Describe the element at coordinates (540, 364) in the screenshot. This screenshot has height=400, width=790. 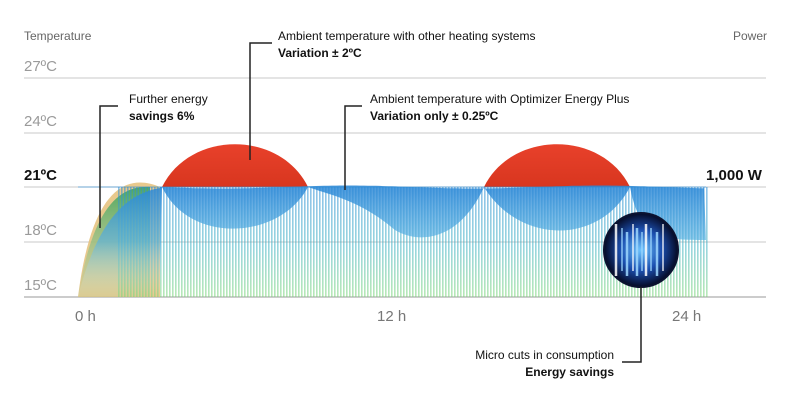
I see `annotation-micro-cuts: Micro cuts in consumption Energy savings` at that location.